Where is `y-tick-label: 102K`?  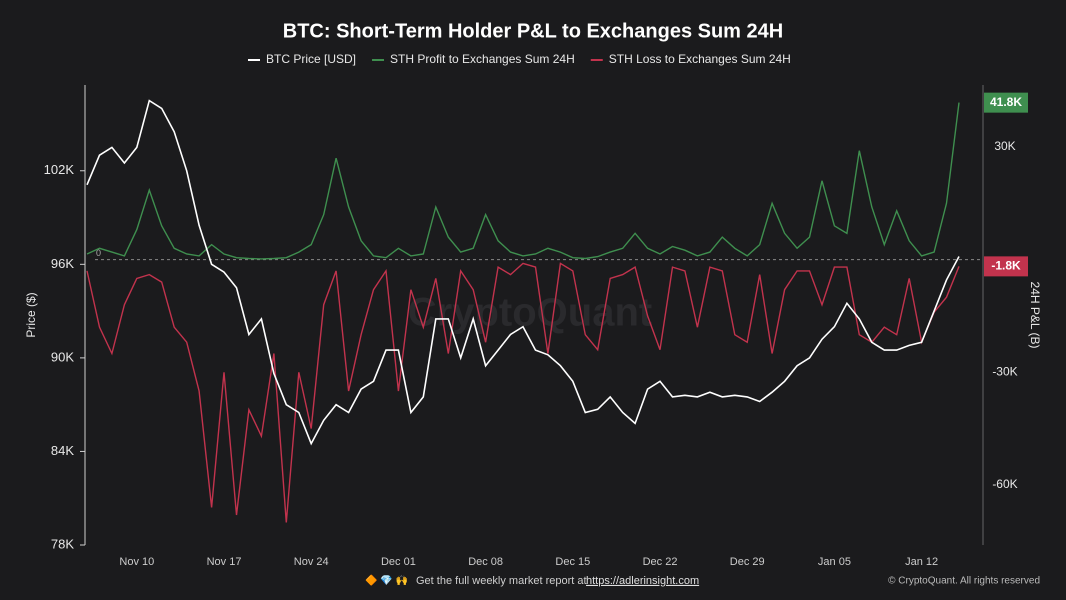 y-tick-label: 102K is located at coordinates (59, 169).